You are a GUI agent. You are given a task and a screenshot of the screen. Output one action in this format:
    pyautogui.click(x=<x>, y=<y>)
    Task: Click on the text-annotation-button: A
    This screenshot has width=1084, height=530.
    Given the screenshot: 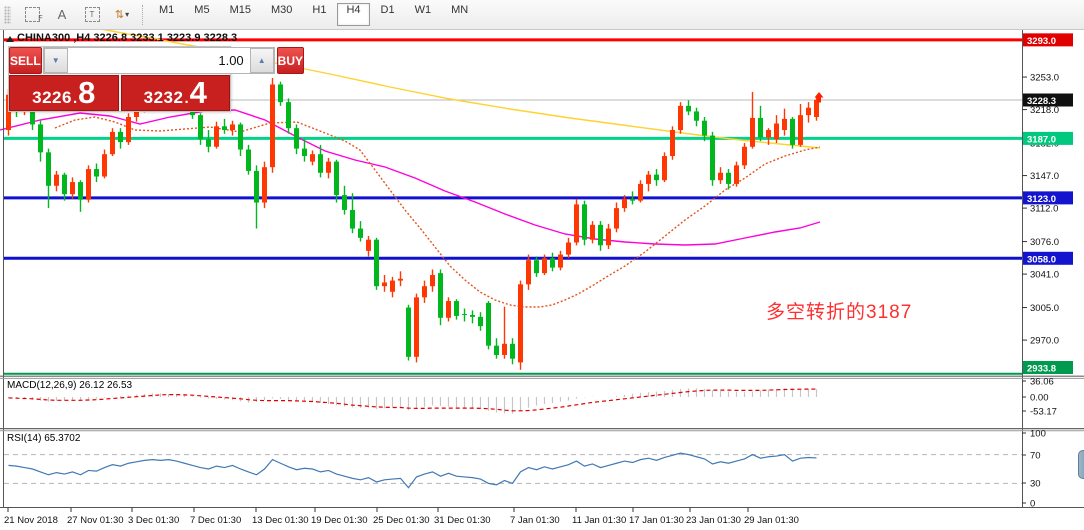 What is the action you would take?
    pyautogui.click(x=62, y=15)
    